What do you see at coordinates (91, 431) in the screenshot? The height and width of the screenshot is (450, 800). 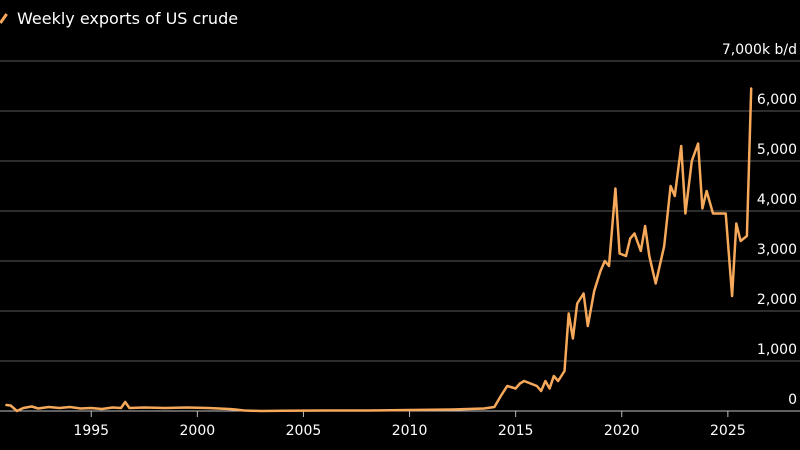 I see `x-tick-label: 1995` at bounding box center [91, 431].